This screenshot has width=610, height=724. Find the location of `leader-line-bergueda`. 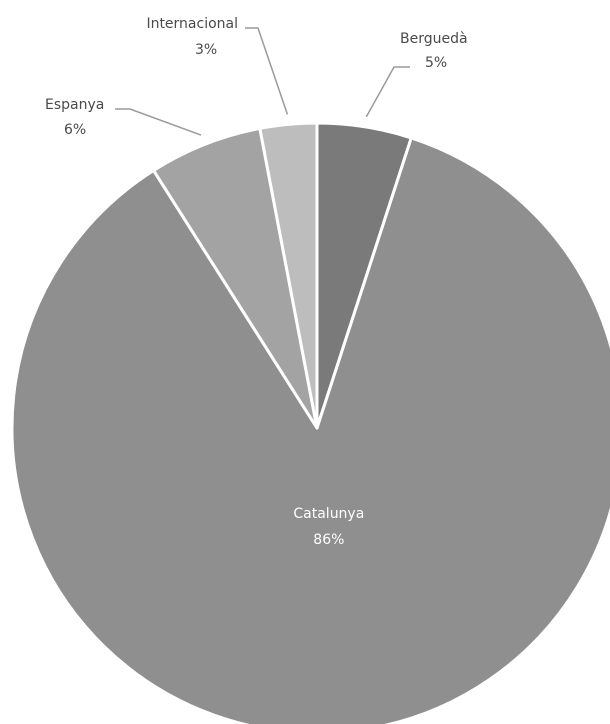

leader-line-bergueda is located at coordinates (387, 92).